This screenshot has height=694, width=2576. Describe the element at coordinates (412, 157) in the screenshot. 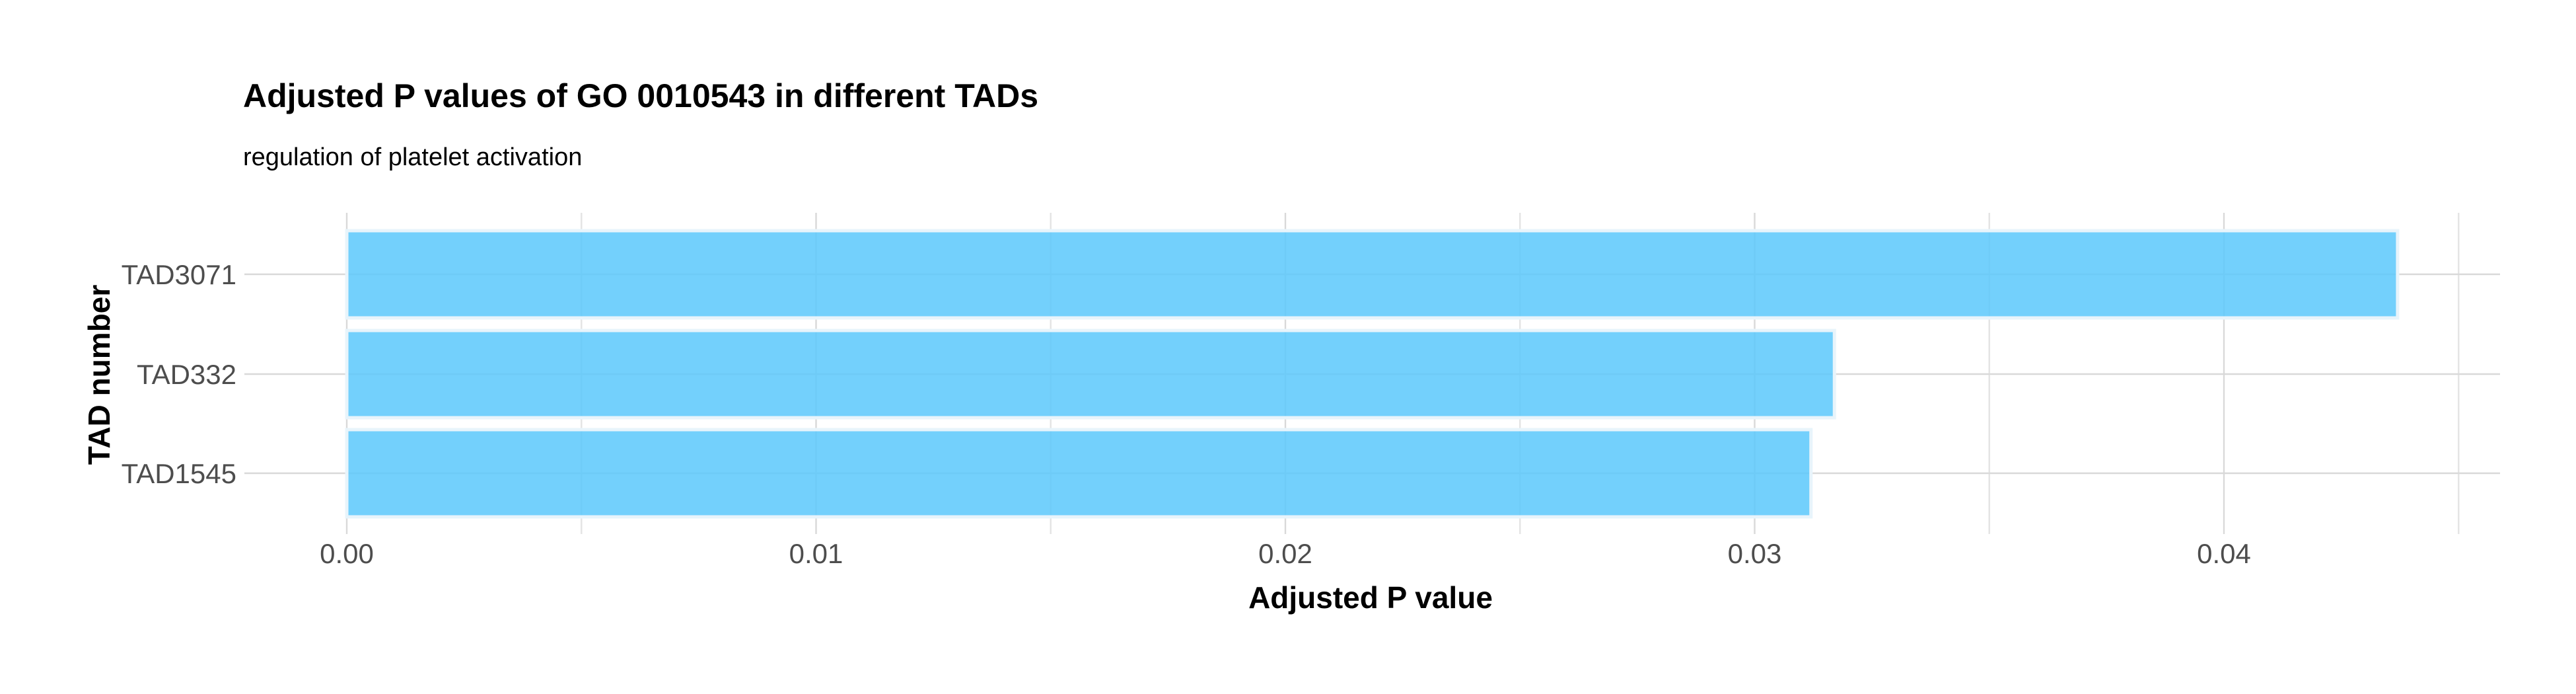

I see `chart-subtitle: regulation of platelet activation` at that location.